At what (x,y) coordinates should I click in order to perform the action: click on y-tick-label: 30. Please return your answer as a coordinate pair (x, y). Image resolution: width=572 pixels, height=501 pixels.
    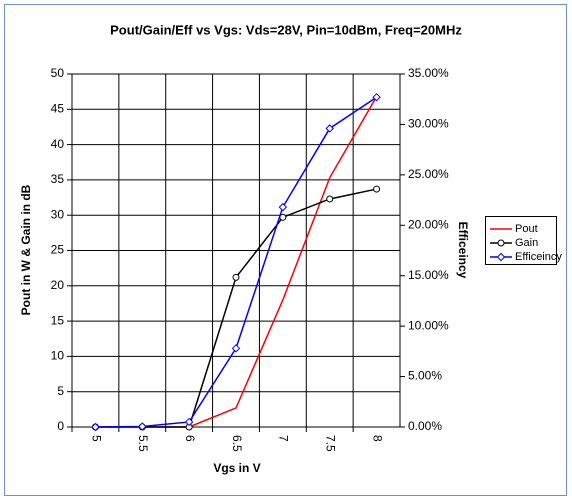
    Looking at the image, I should click on (58, 214).